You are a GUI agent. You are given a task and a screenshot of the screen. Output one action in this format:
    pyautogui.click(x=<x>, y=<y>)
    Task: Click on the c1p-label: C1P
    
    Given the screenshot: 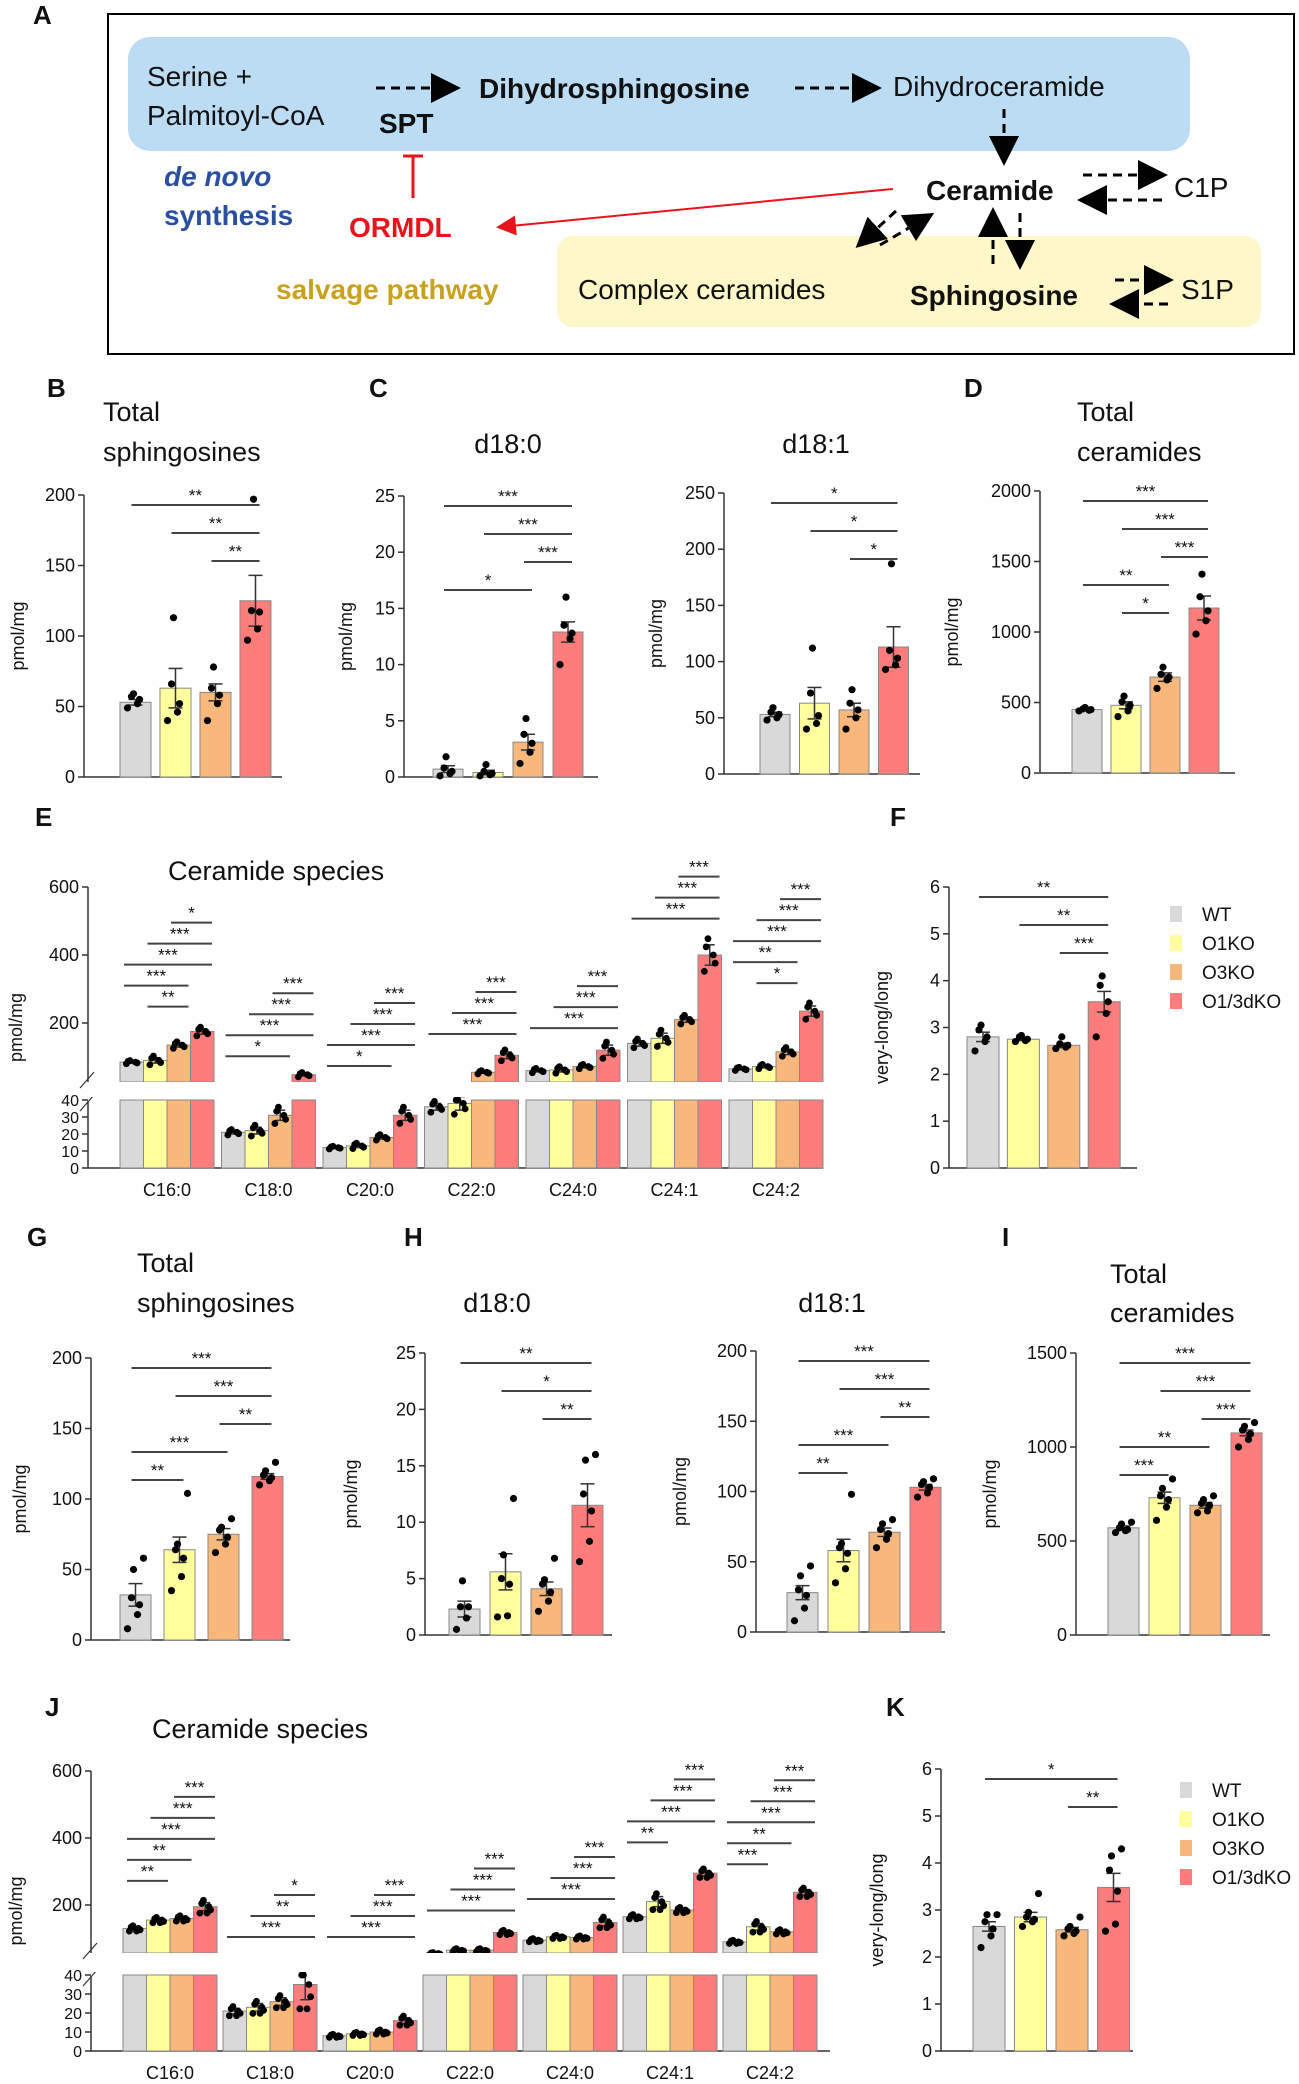 What is the action you would take?
    pyautogui.click(x=1201, y=187)
    